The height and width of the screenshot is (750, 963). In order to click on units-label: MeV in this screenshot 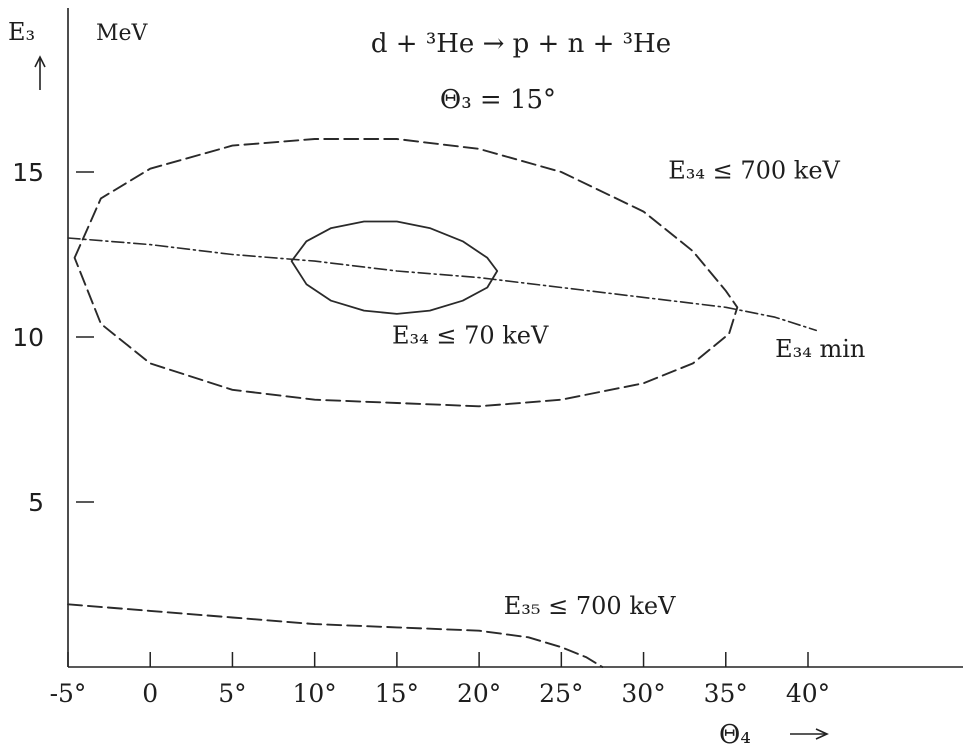, I will do `click(122, 33)`.